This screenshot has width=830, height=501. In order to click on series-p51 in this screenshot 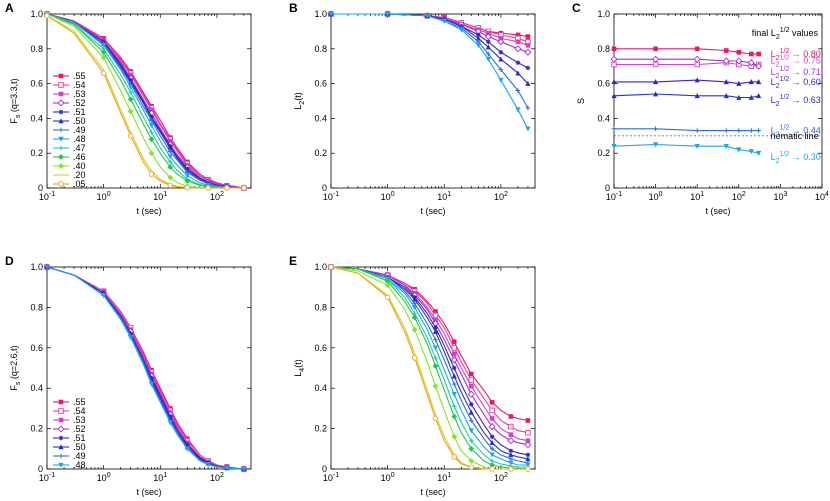, I will do `click(686, 81)`.